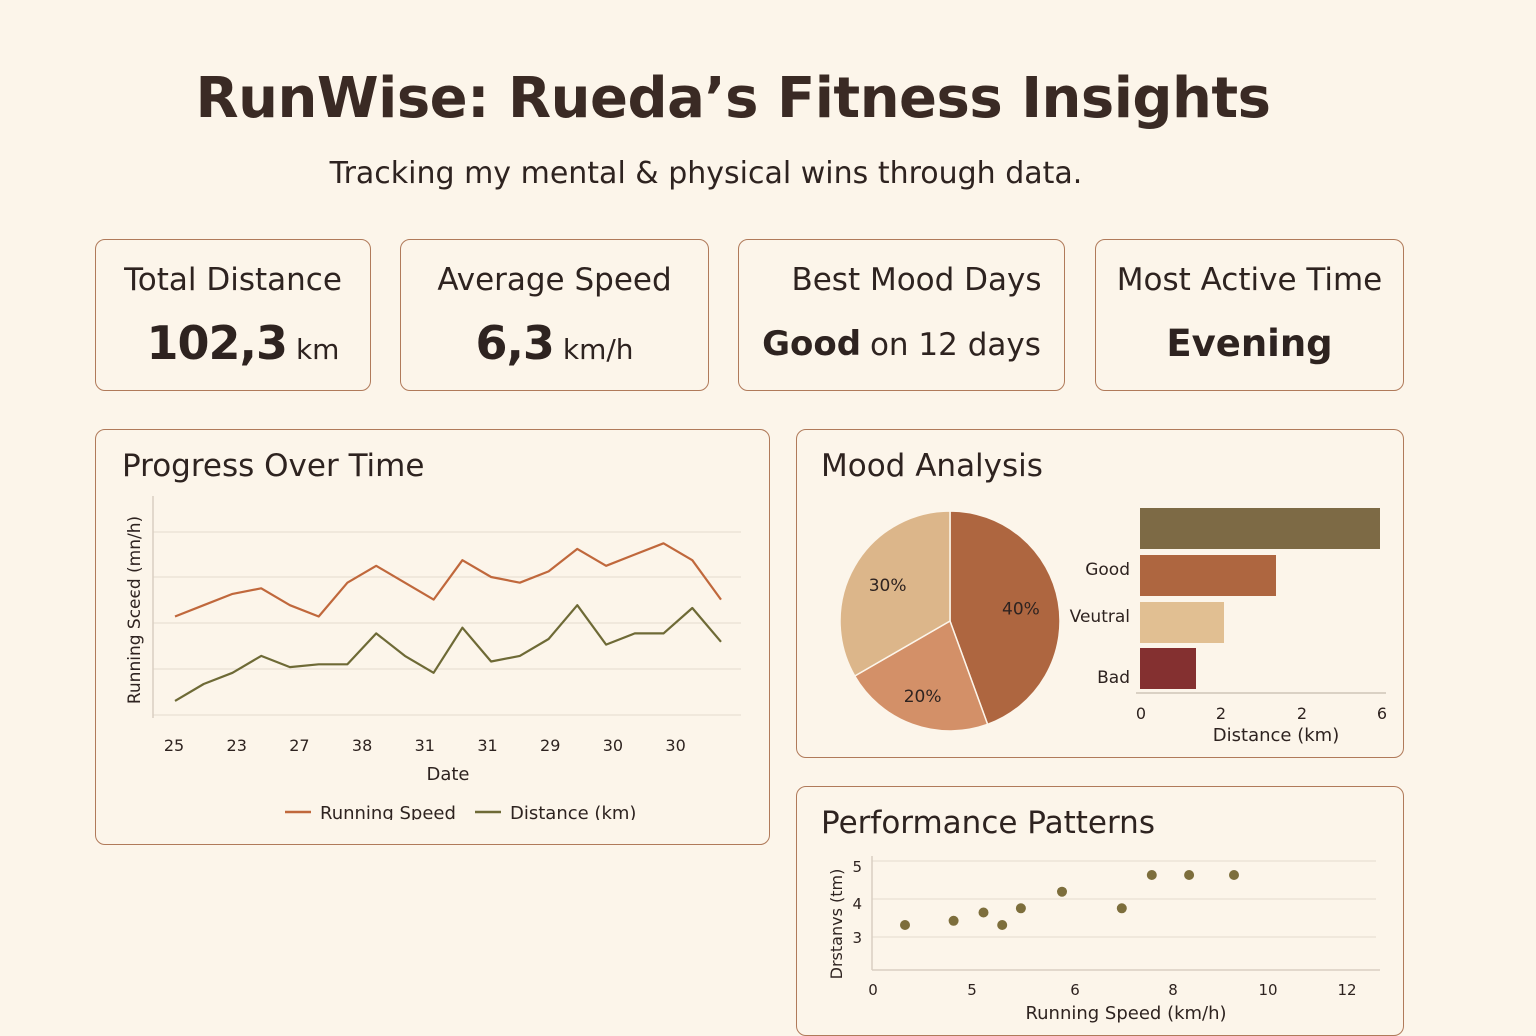 Image resolution: width=1536 pixels, height=1036 pixels. What do you see at coordinates (554, 315) in the screenshot?
I see `average-speed-card: Average Speed 6,3 km/h` at bounding box center [554, 315].